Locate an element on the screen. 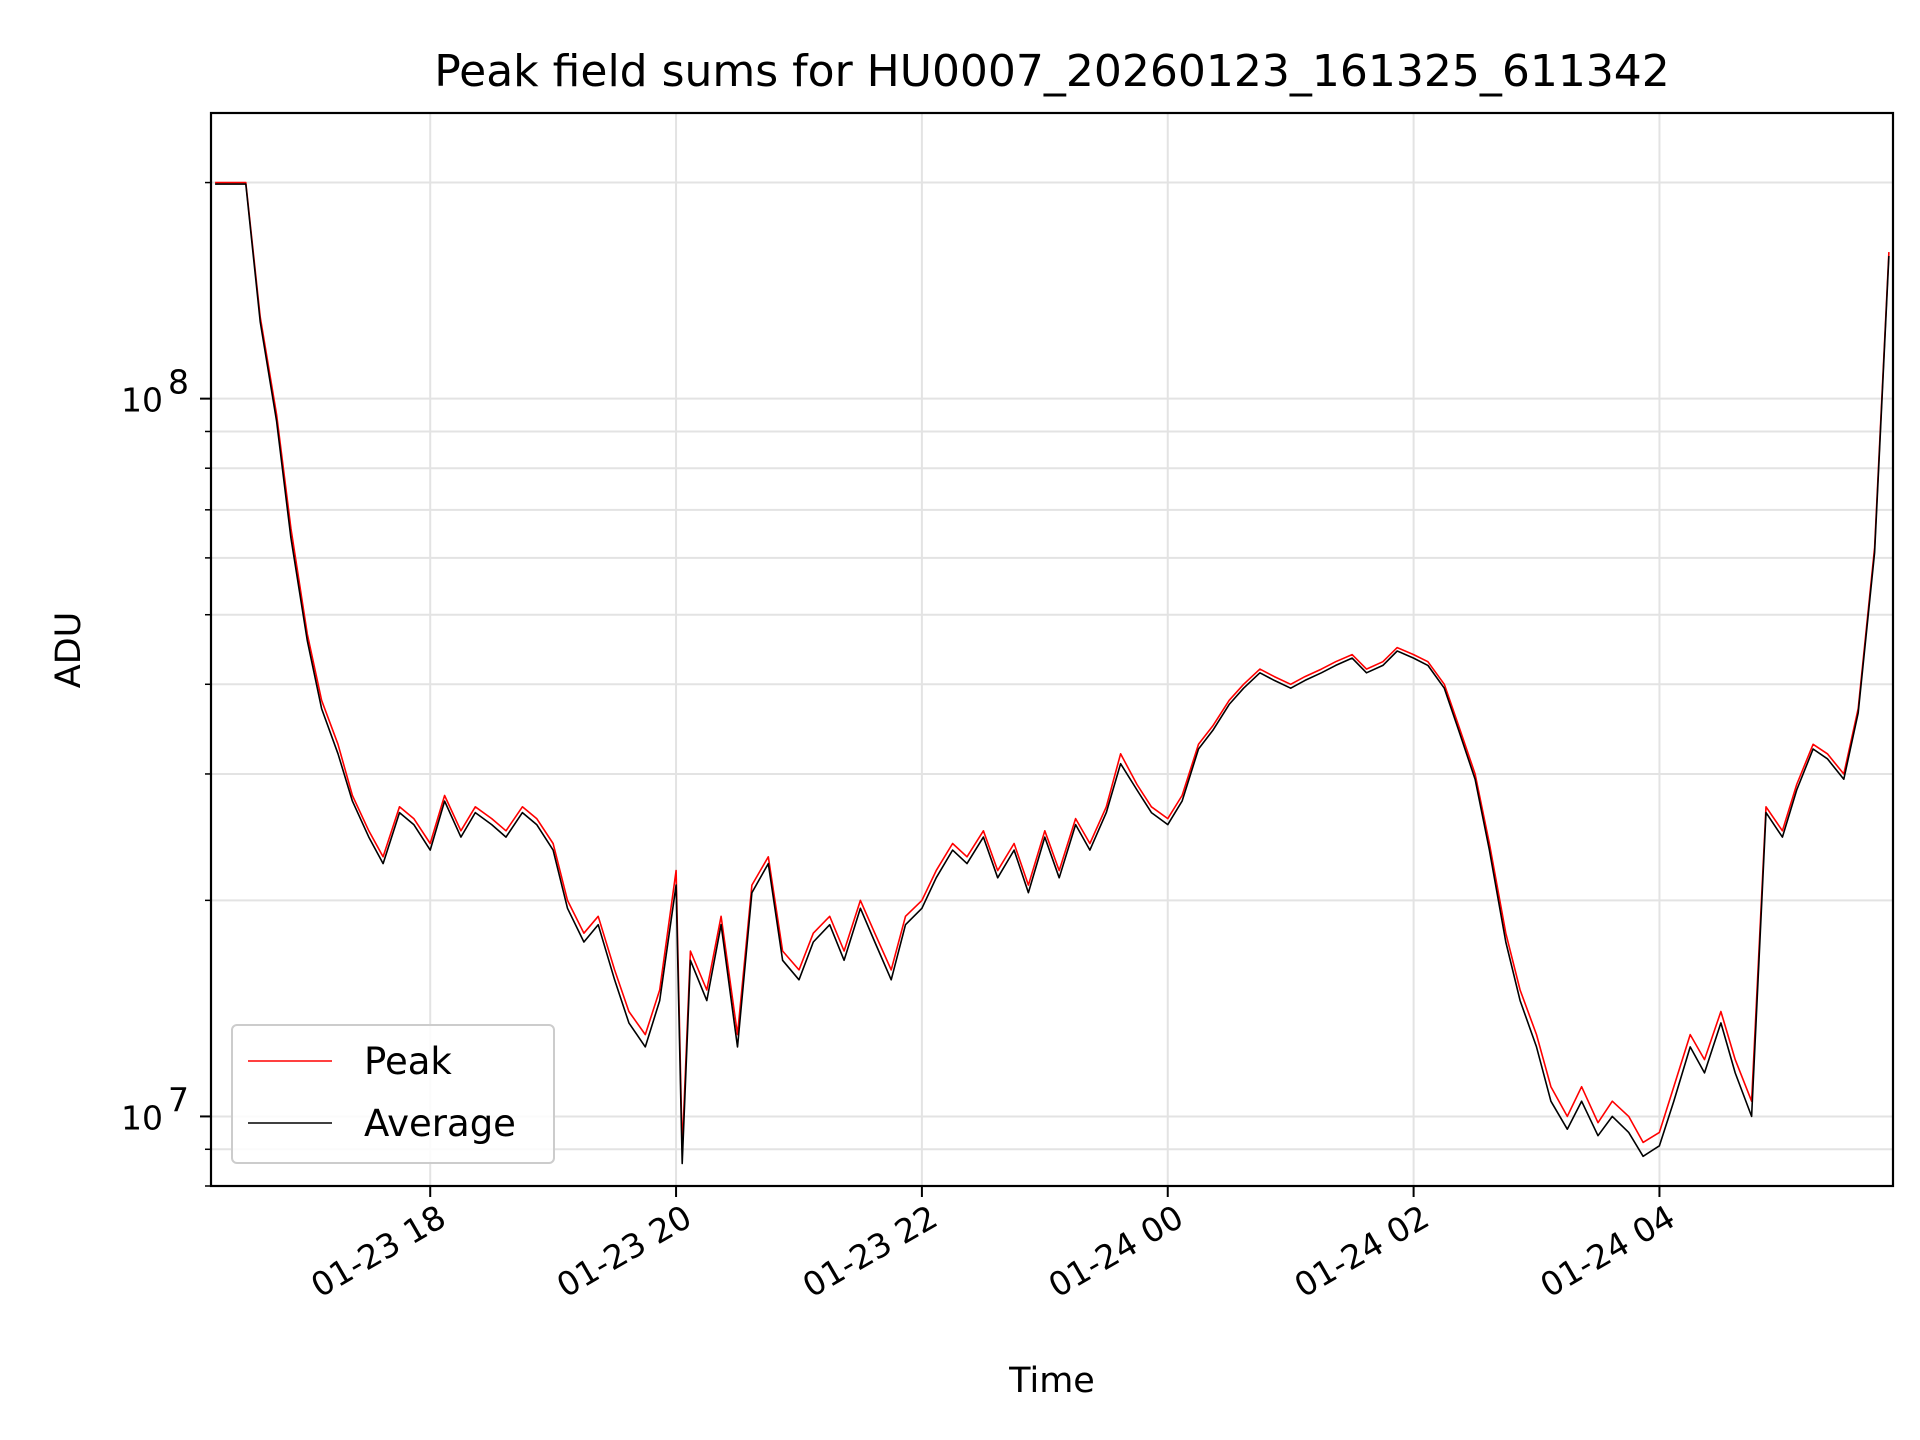 The width and height of the screenshot is (1920, 1440). y-tick-exponent: 8 is located at coordinates (178, 382).